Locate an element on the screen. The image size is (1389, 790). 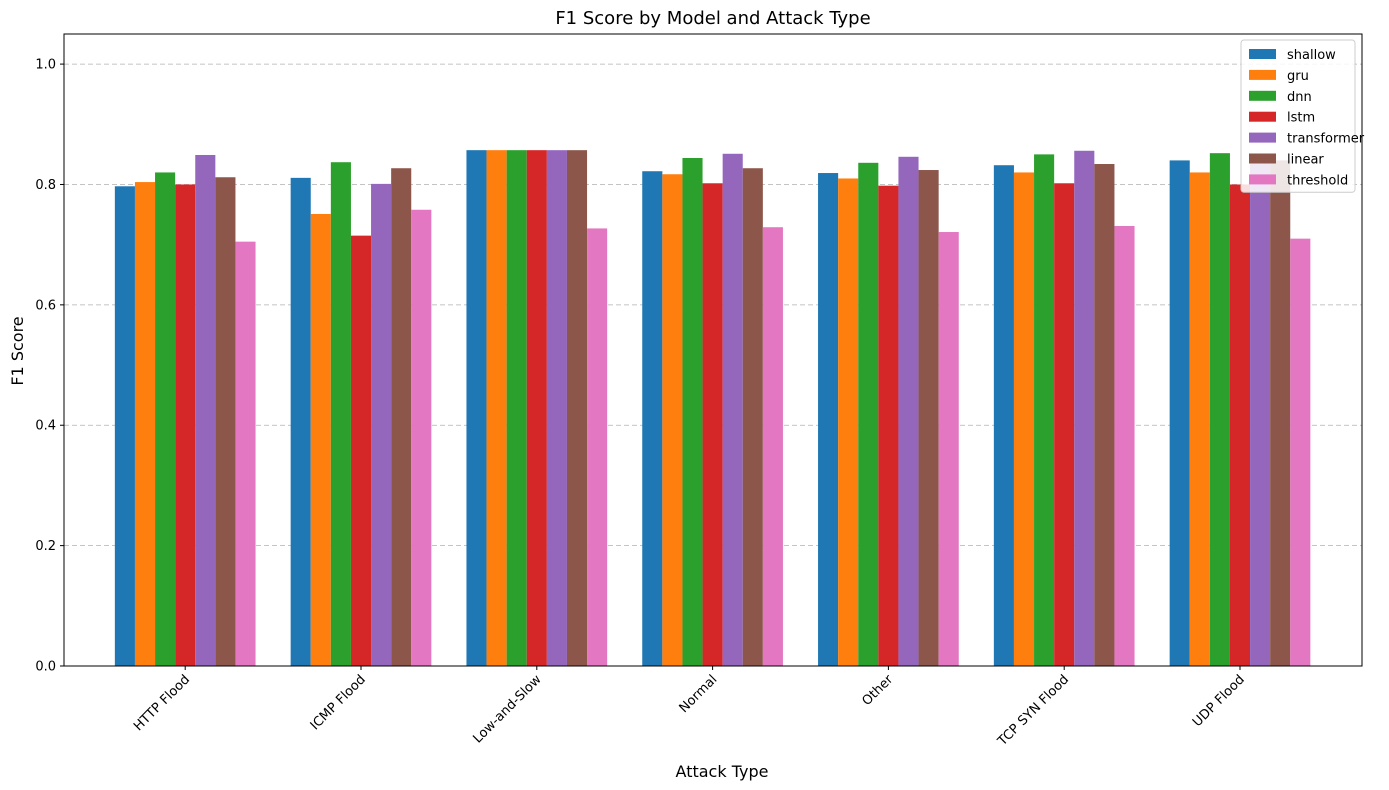
legend-swatch-lstm is located at coordinates (1262, 116).